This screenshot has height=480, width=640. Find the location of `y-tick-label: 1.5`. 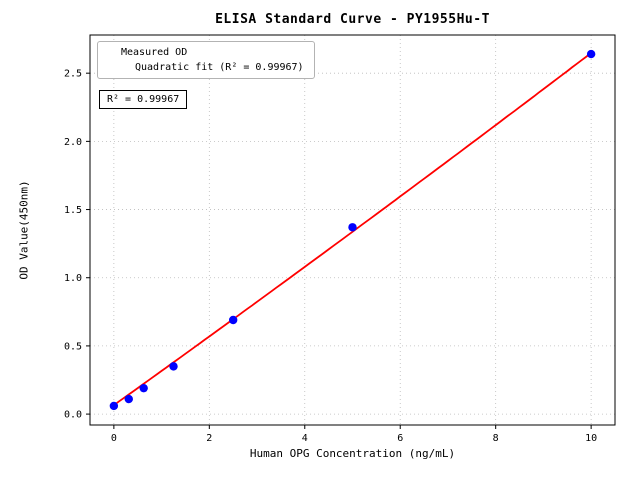

y-tick-label: 1.5 is located at coordinates (73, 210).